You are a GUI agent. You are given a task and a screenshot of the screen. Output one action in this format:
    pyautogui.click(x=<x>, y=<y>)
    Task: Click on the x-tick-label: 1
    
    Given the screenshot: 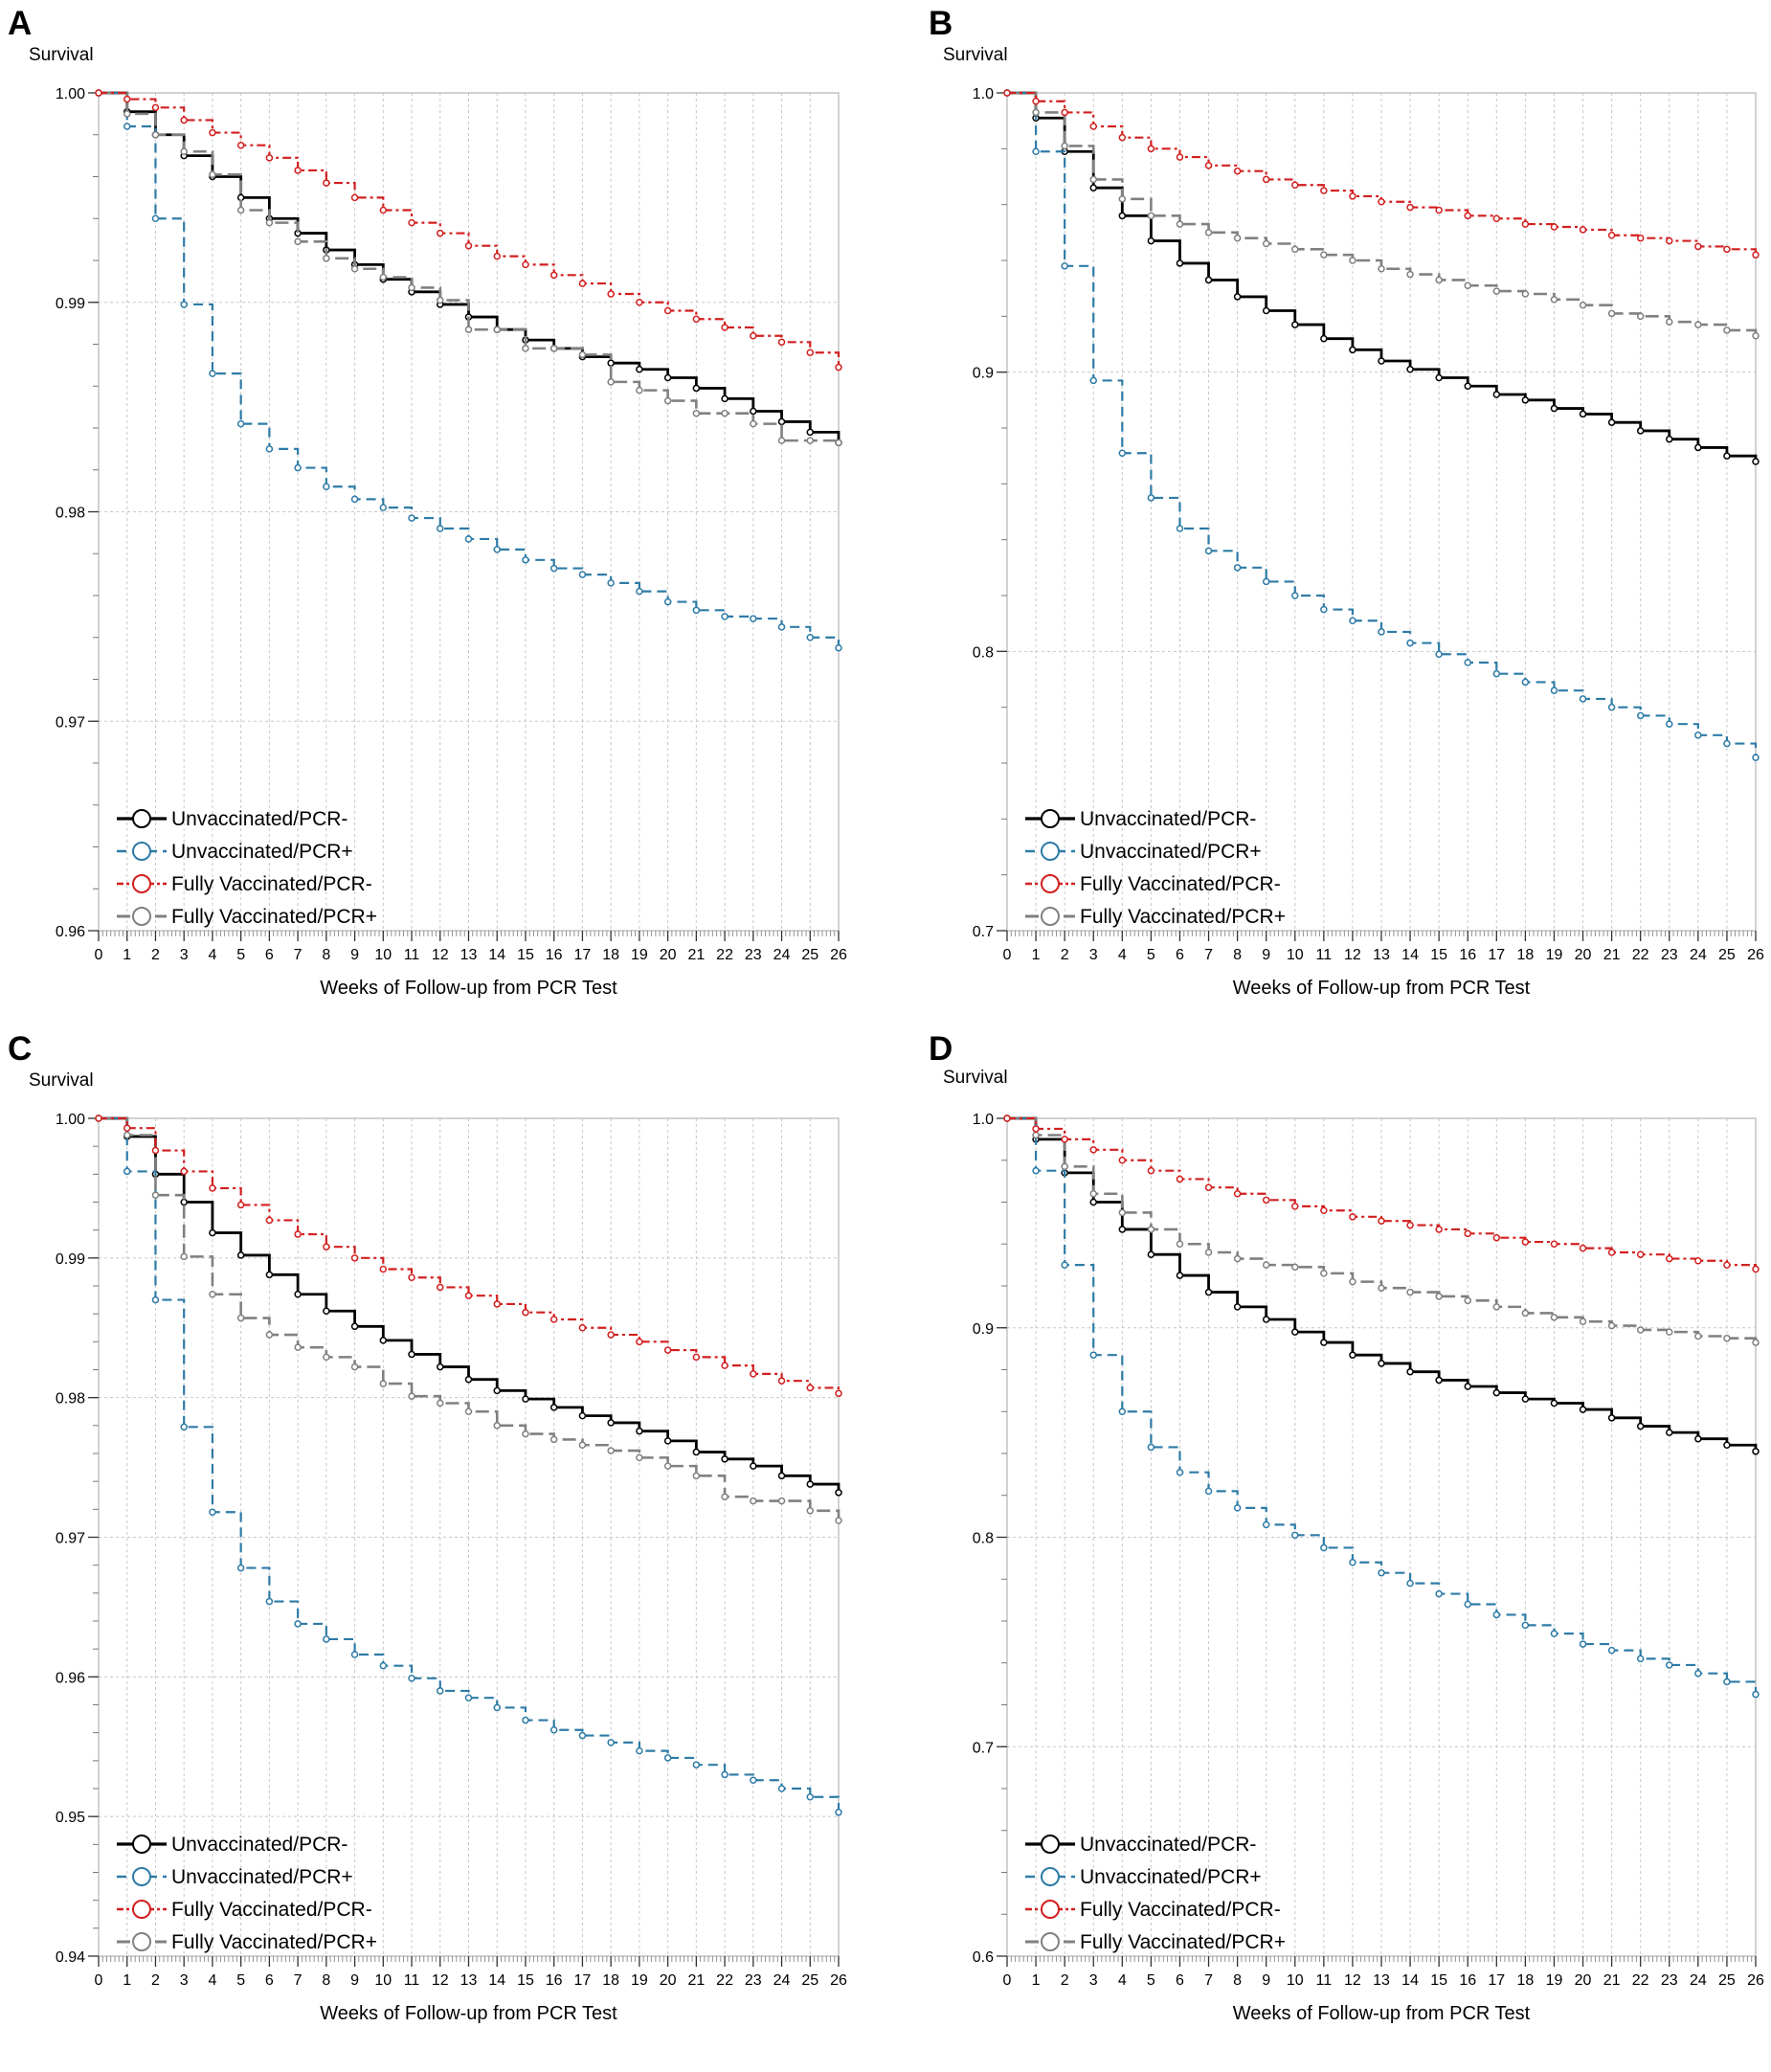 What is the action you would take?
    pyautogui.click(x=1036, y=1980)
    